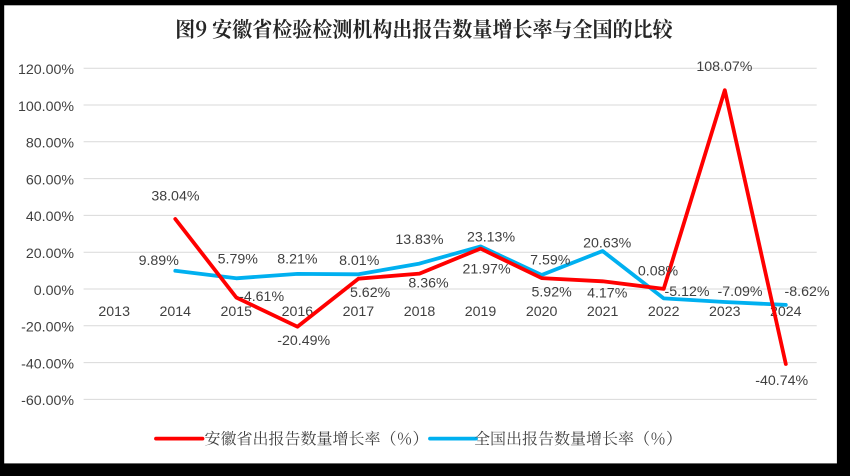  I want to click on svg-text: 8.21%, so click(297, 260).